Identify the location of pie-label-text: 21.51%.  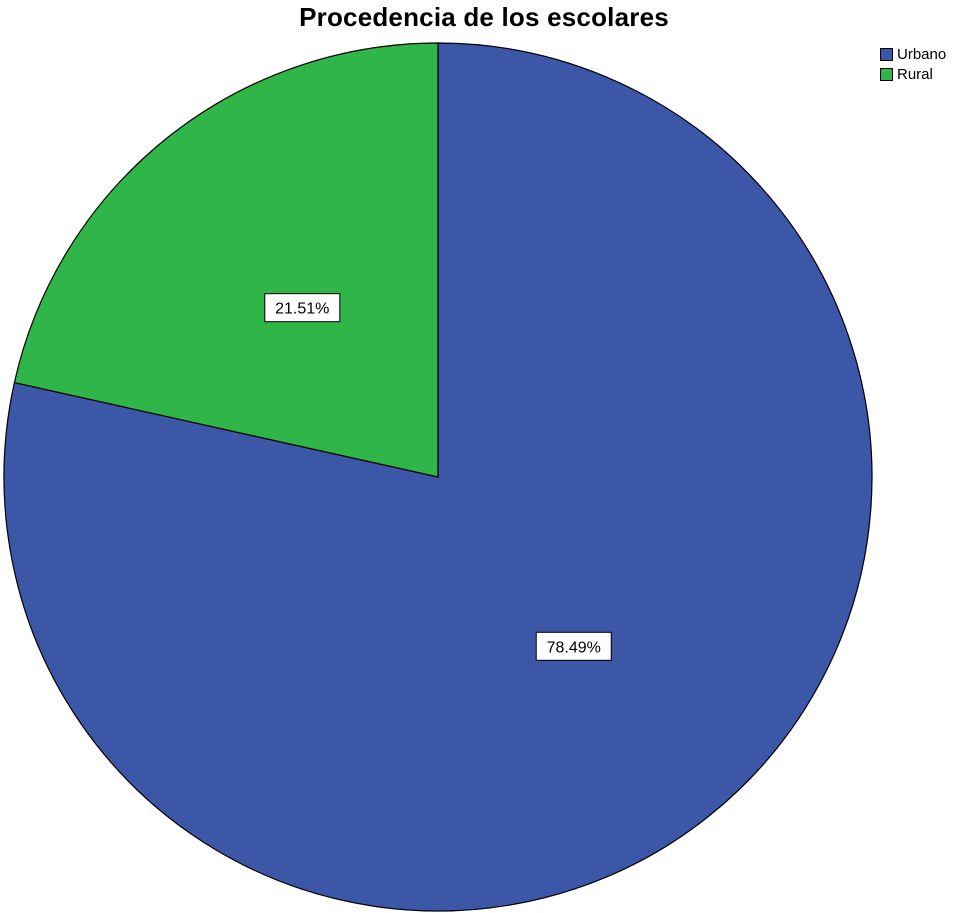
(302, 309).